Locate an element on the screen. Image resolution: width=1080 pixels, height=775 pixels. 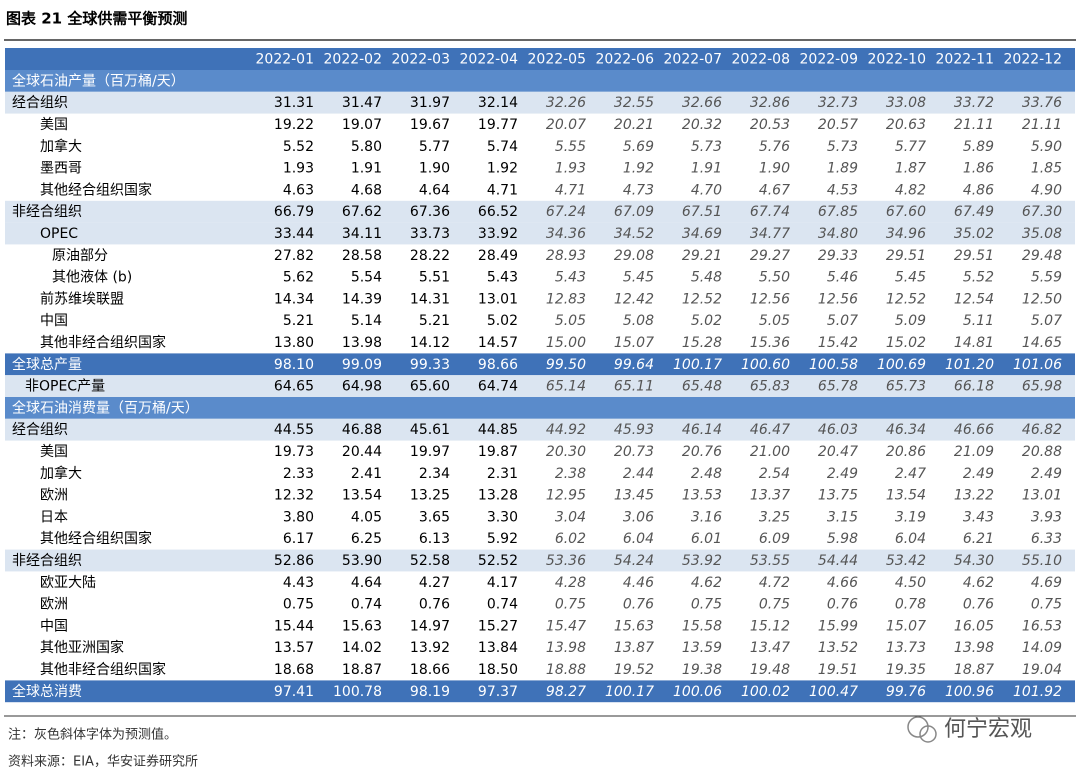
cell: 5.59 is located at coordinates (1046, 278).